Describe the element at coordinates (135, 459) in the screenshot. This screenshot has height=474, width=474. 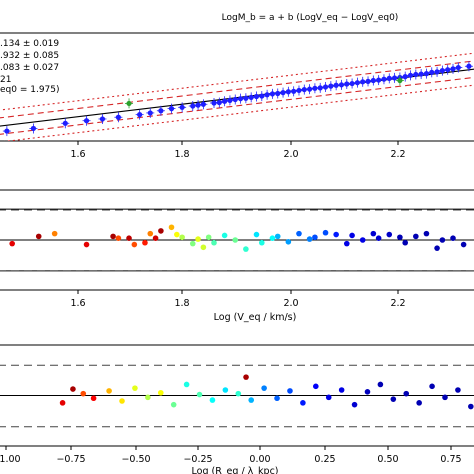
I see `radius-residual-tick-label: −0.50` at that location.